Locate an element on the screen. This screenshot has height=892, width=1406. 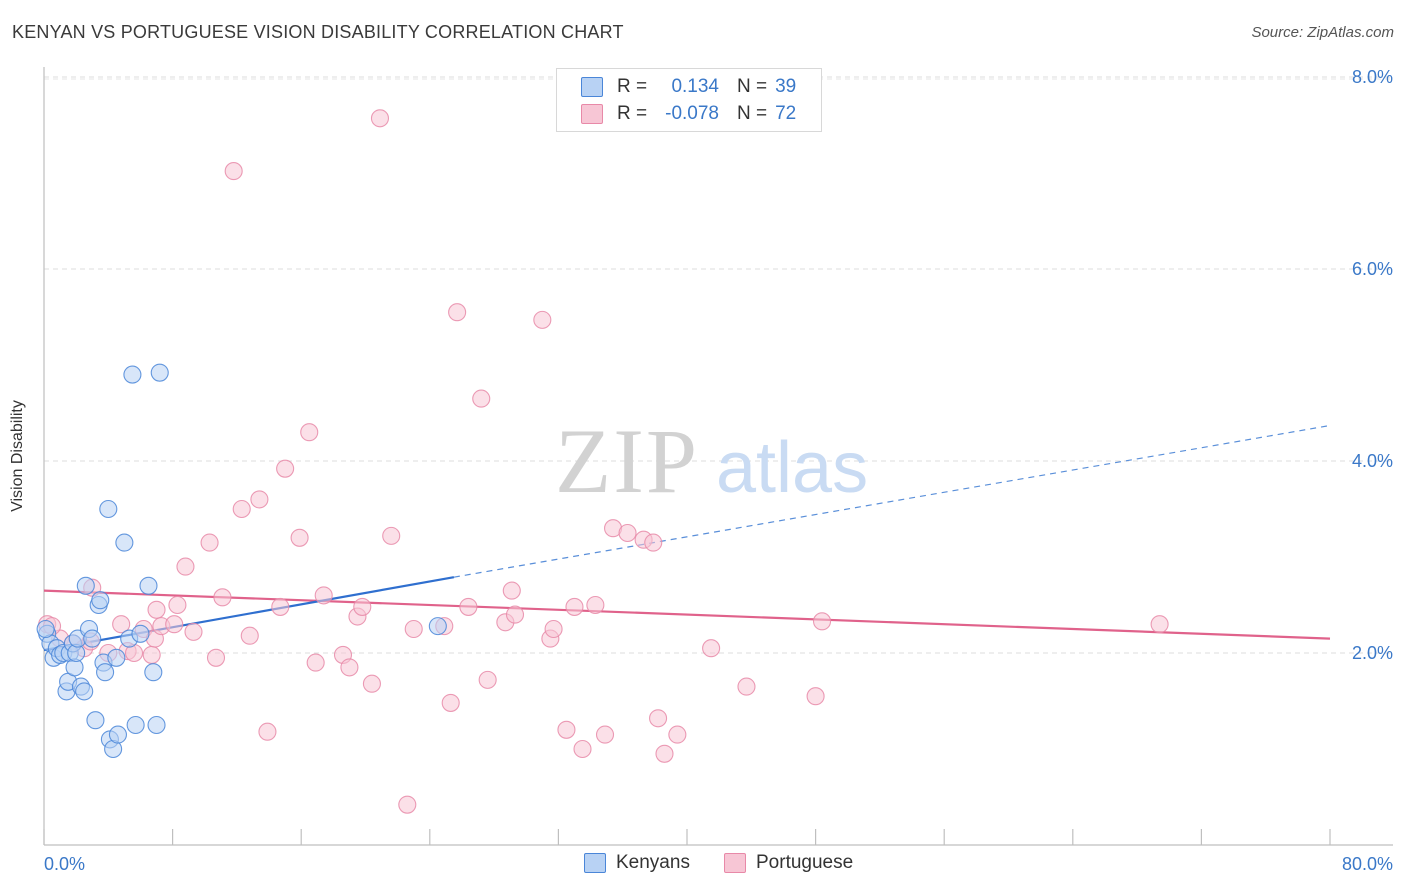
correlation-legend: R = 0.134 N = 39 R = -0.078 N = 72 is located at coordinates (689, 100).